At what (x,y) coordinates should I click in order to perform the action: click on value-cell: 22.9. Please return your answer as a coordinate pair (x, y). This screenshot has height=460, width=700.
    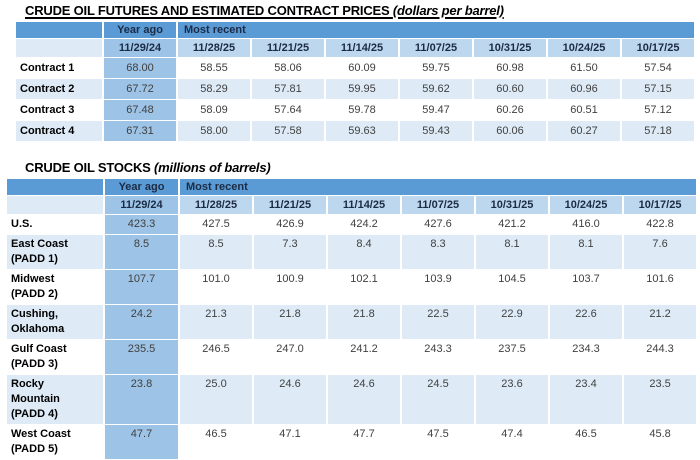
    Looking at the image, I should click on (512, 322).